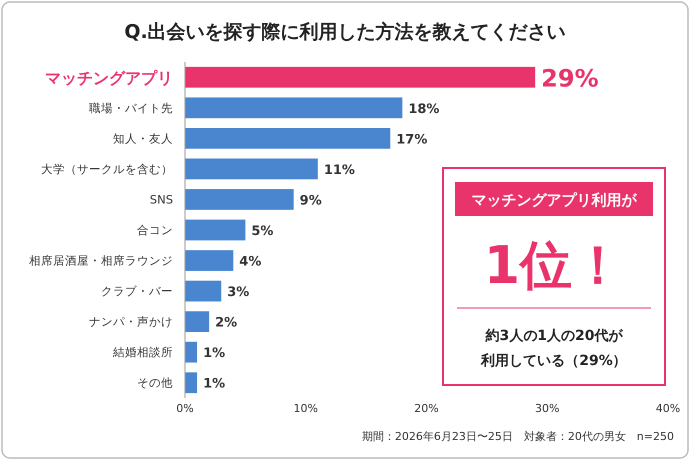  Describe the element at coordinates (143, 138) in the screenshot. I see `y-tick-label: 知人・友人` at that location.